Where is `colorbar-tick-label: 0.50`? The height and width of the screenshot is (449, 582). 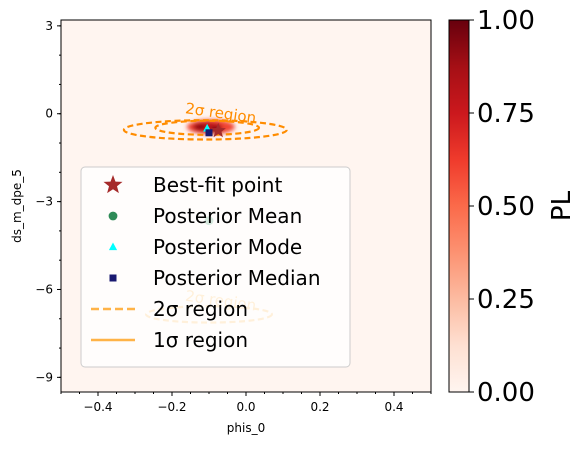
colorbar-tick-label: 0.50 is located at coordinates (506, 207).